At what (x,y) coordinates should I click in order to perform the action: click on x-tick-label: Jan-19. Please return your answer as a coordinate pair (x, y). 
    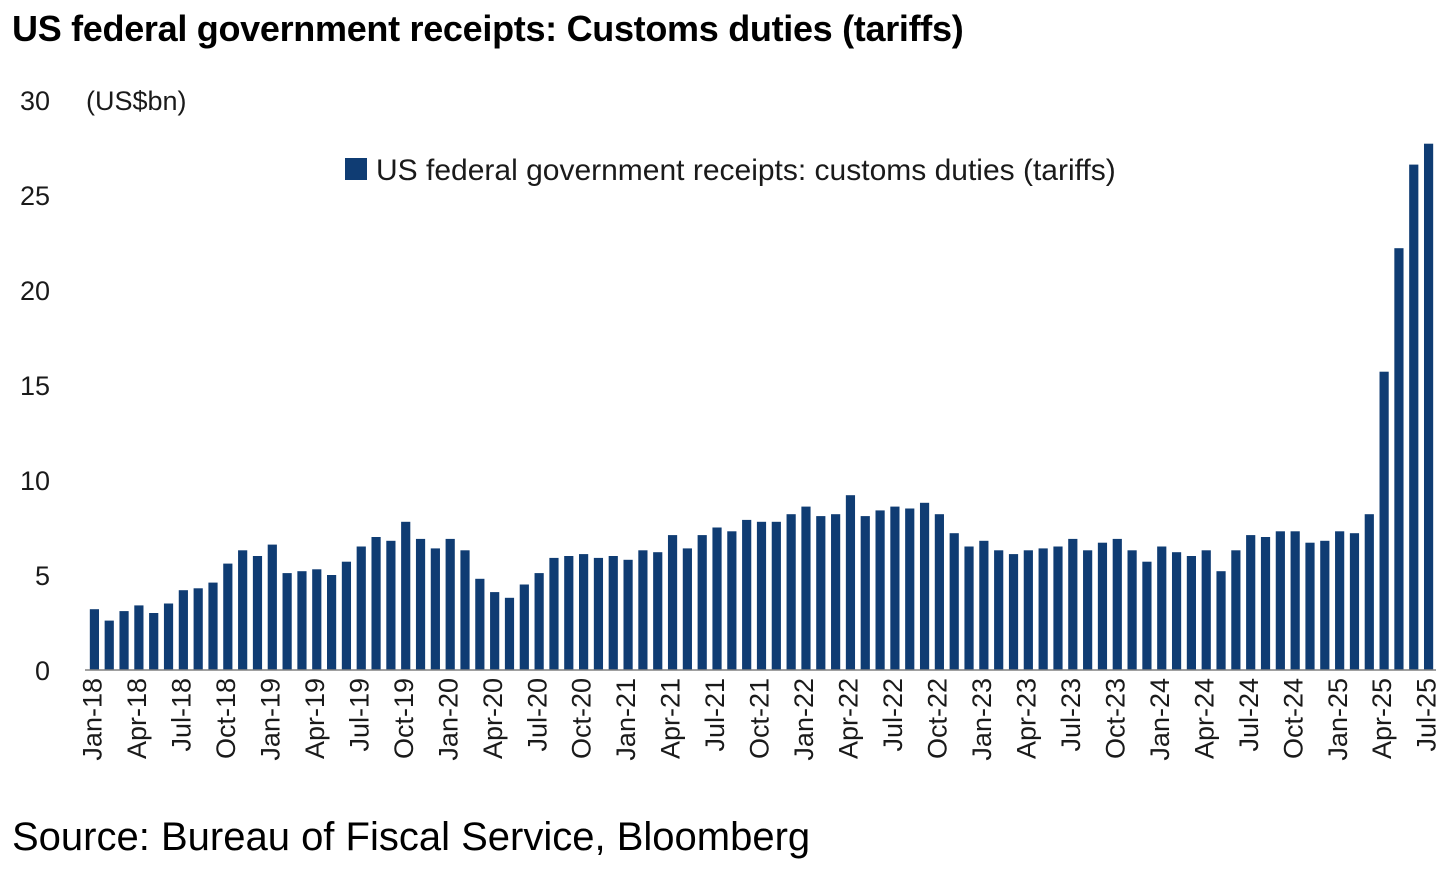
    Looking at the image, I should click on (270, 719).